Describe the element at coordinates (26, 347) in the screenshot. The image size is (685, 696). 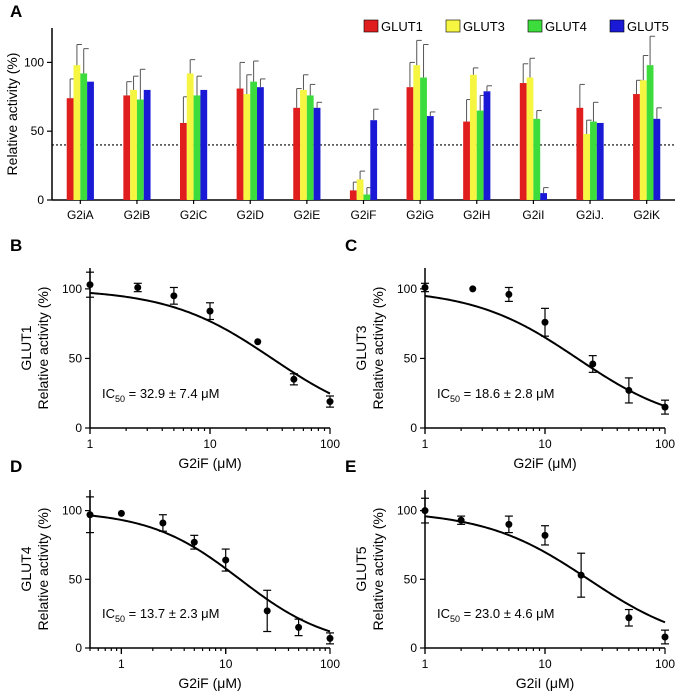
I see `y-axis-label-target: GLUT1` at that location.